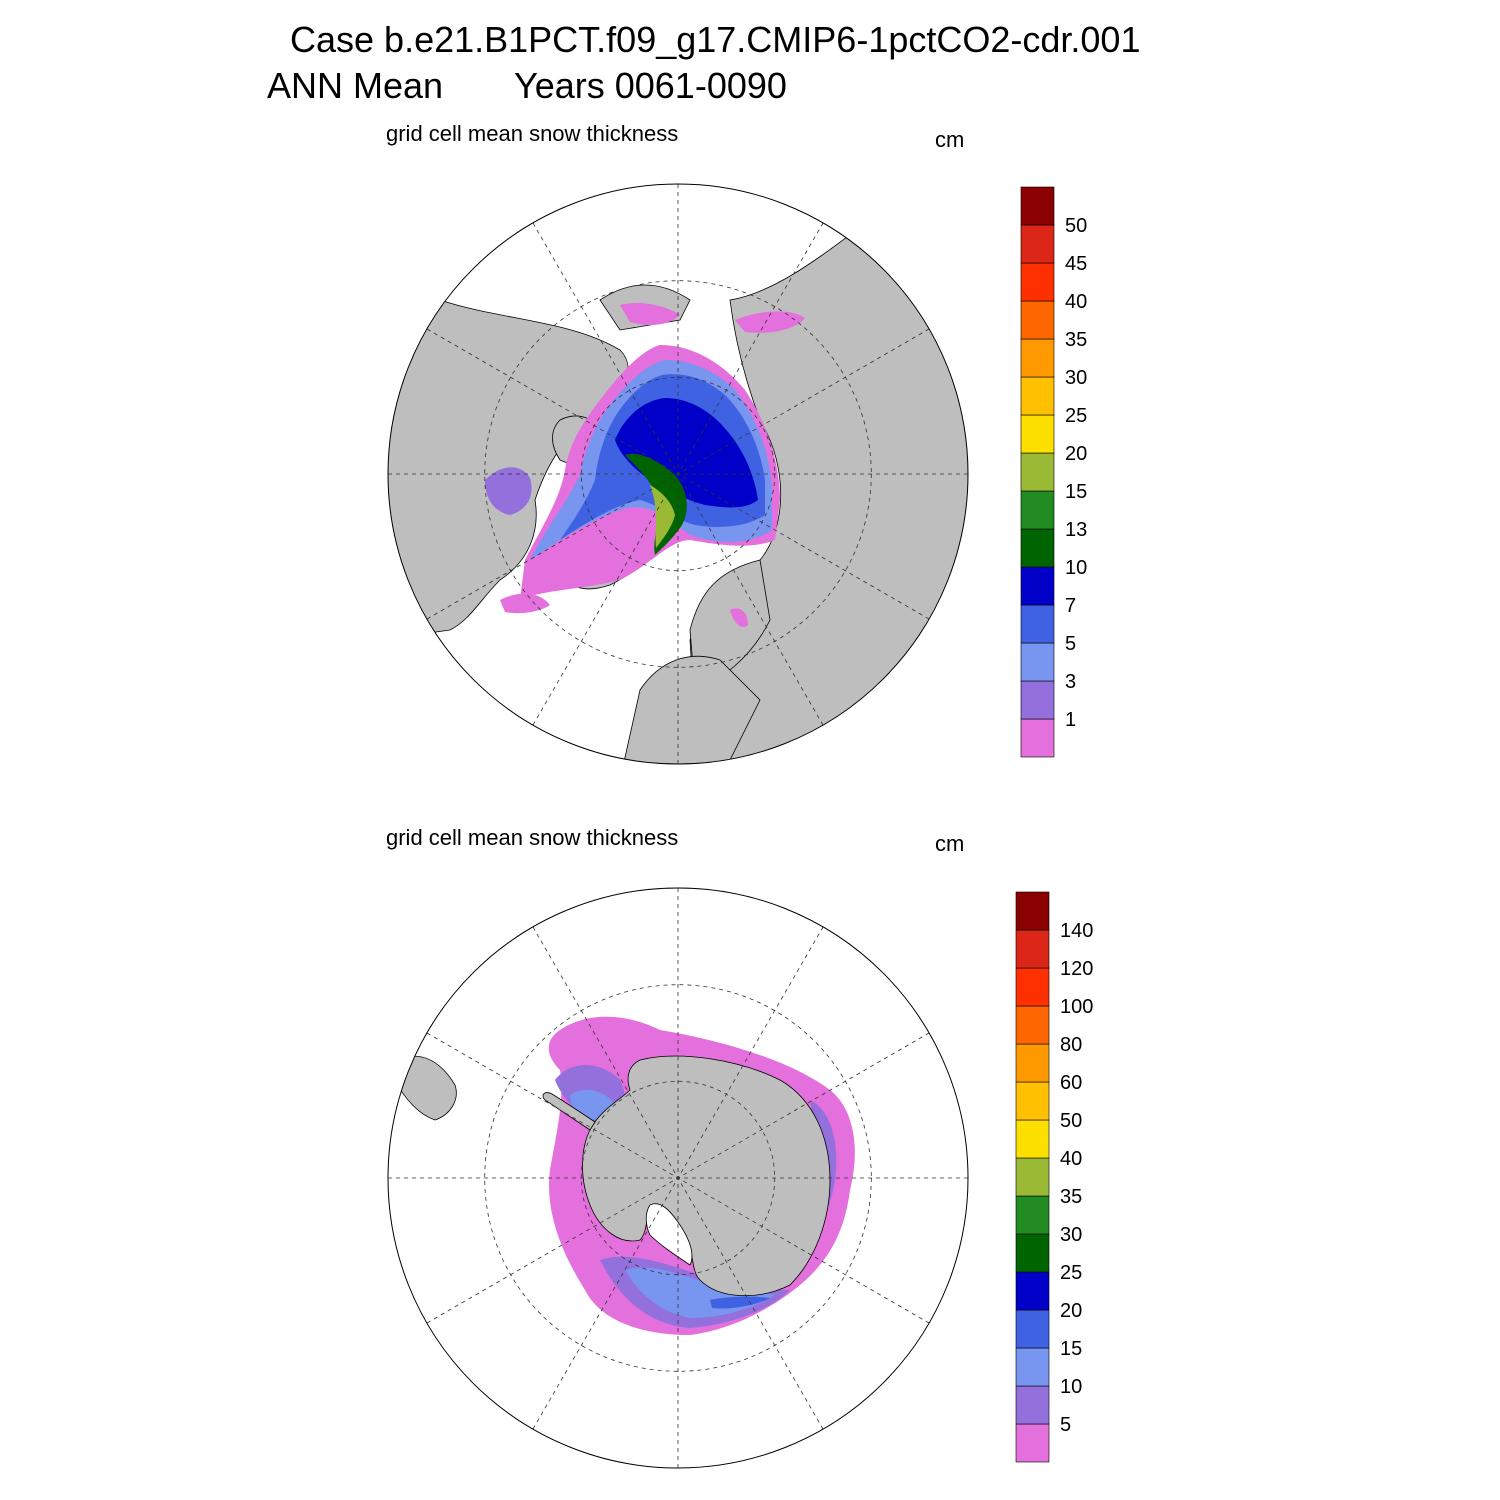 Image resolution: width=1500 pixels, height=1500 pixels. Describe the element at coordinates (1076, 530) in the screenshot. I see `north-colorbar-label-5: 13` at that location.